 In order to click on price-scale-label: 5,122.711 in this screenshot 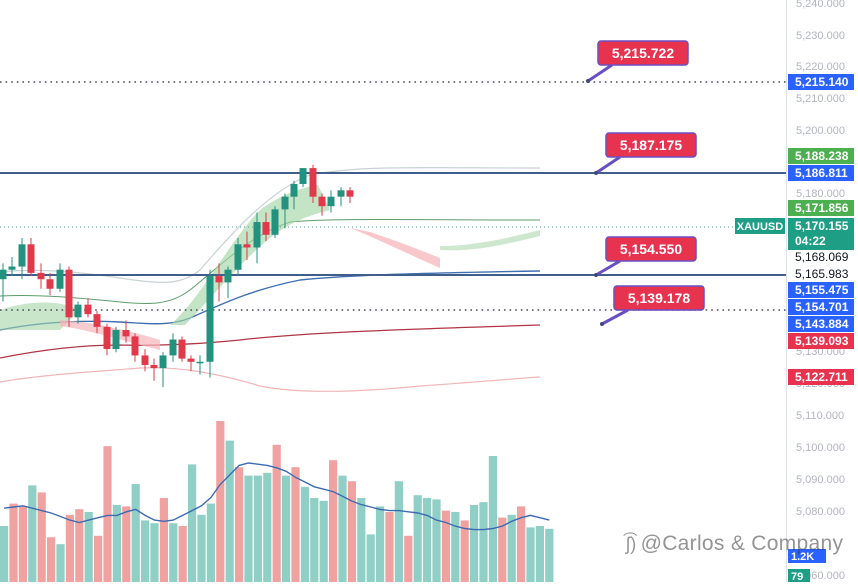, I will do `click(821, 377)`.